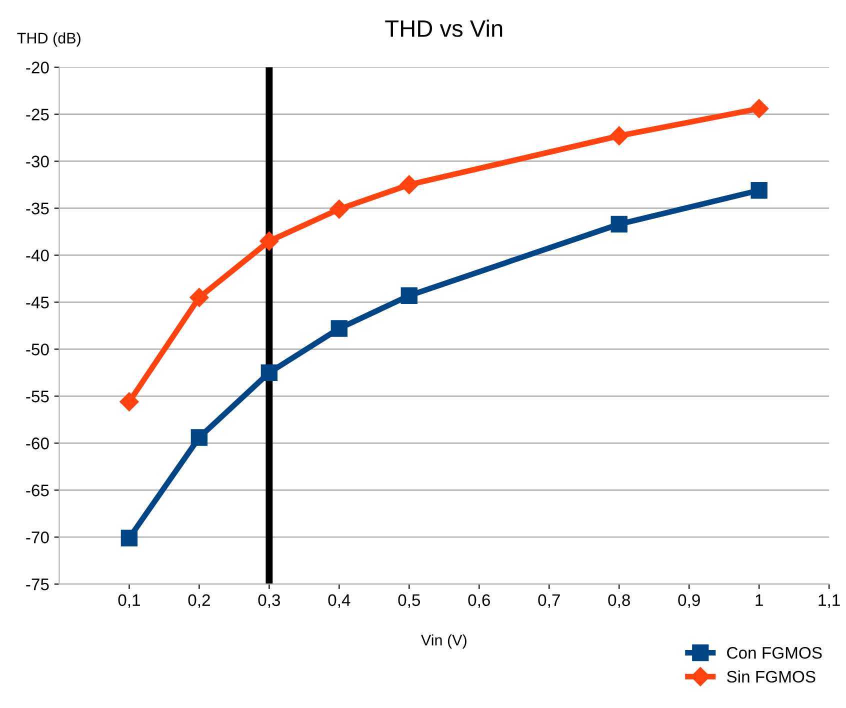  What do you see at coordinates (774, 652) in the screenshot?
I see `legend-label: Con FGMOS` at bounding box center [774, 652].